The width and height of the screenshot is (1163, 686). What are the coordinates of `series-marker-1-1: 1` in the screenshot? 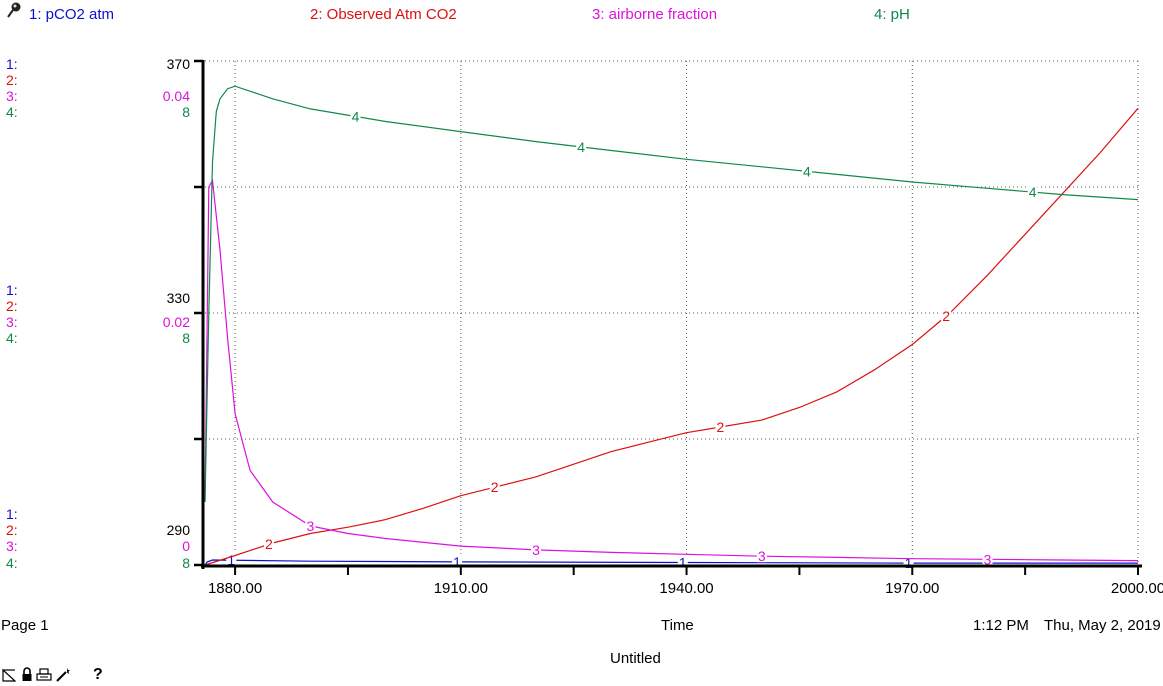 It's located at (457, 562).